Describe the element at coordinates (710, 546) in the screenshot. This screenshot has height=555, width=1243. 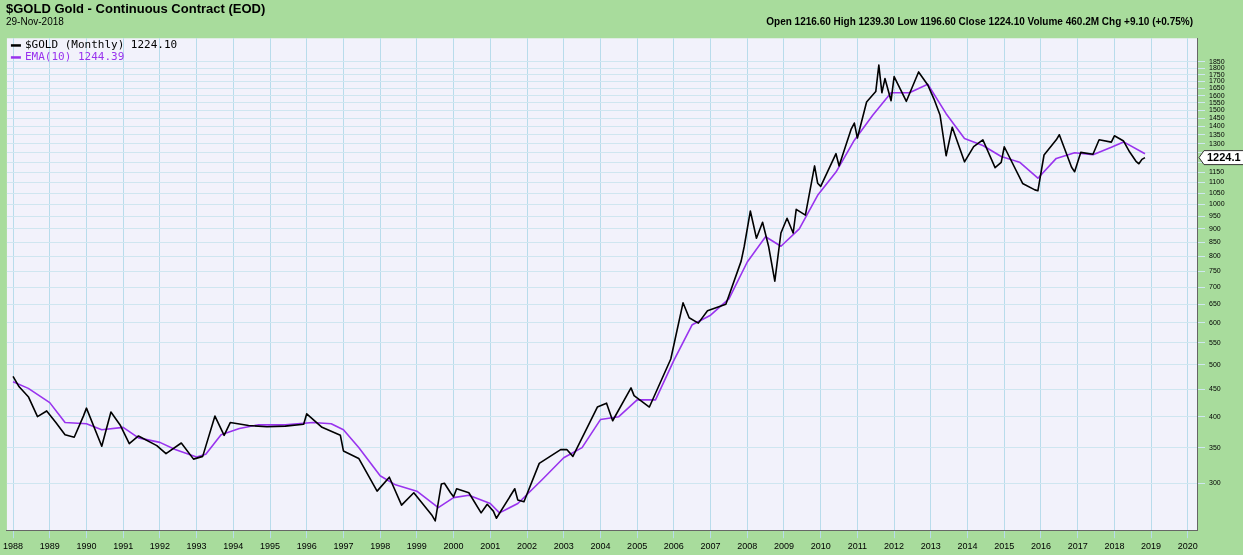
I see `x-tick-label: 2007` at that location.